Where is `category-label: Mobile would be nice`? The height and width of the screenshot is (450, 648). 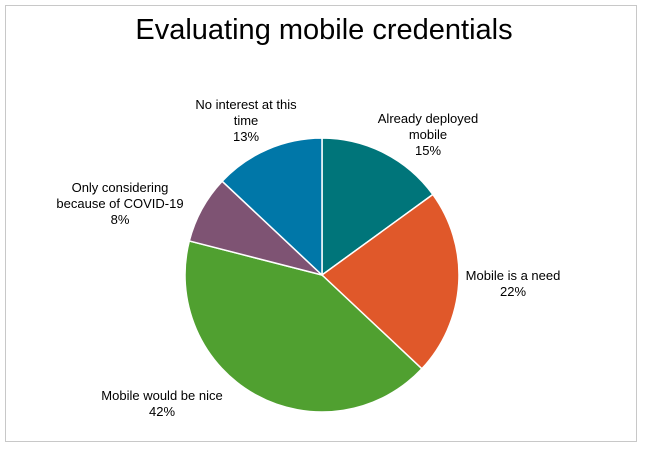 category-label: Mobile would be nice is located at coordinates (162, 395).